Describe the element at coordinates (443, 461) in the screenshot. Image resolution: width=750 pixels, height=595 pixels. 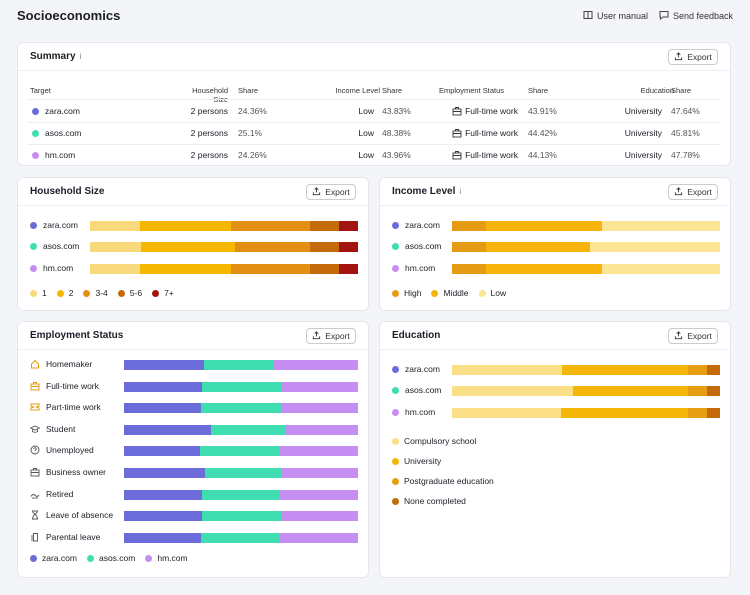
I see `legend-item: University` at that location.